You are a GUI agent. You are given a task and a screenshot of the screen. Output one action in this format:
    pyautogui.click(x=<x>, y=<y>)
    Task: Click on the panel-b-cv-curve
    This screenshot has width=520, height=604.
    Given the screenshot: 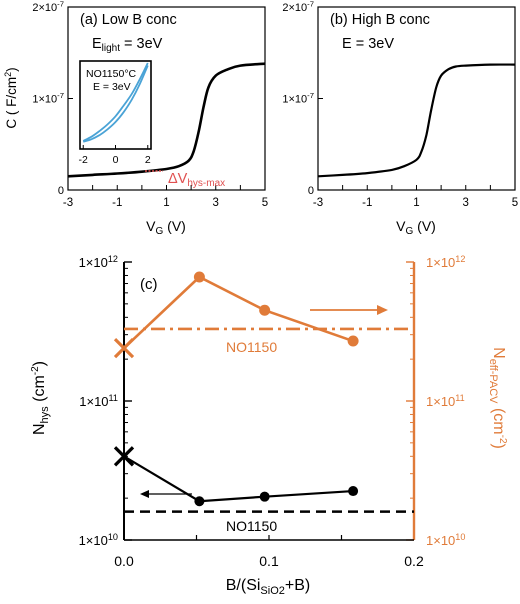 What is the action you would take?
    pyautogui.click(x=416, y=120)
    